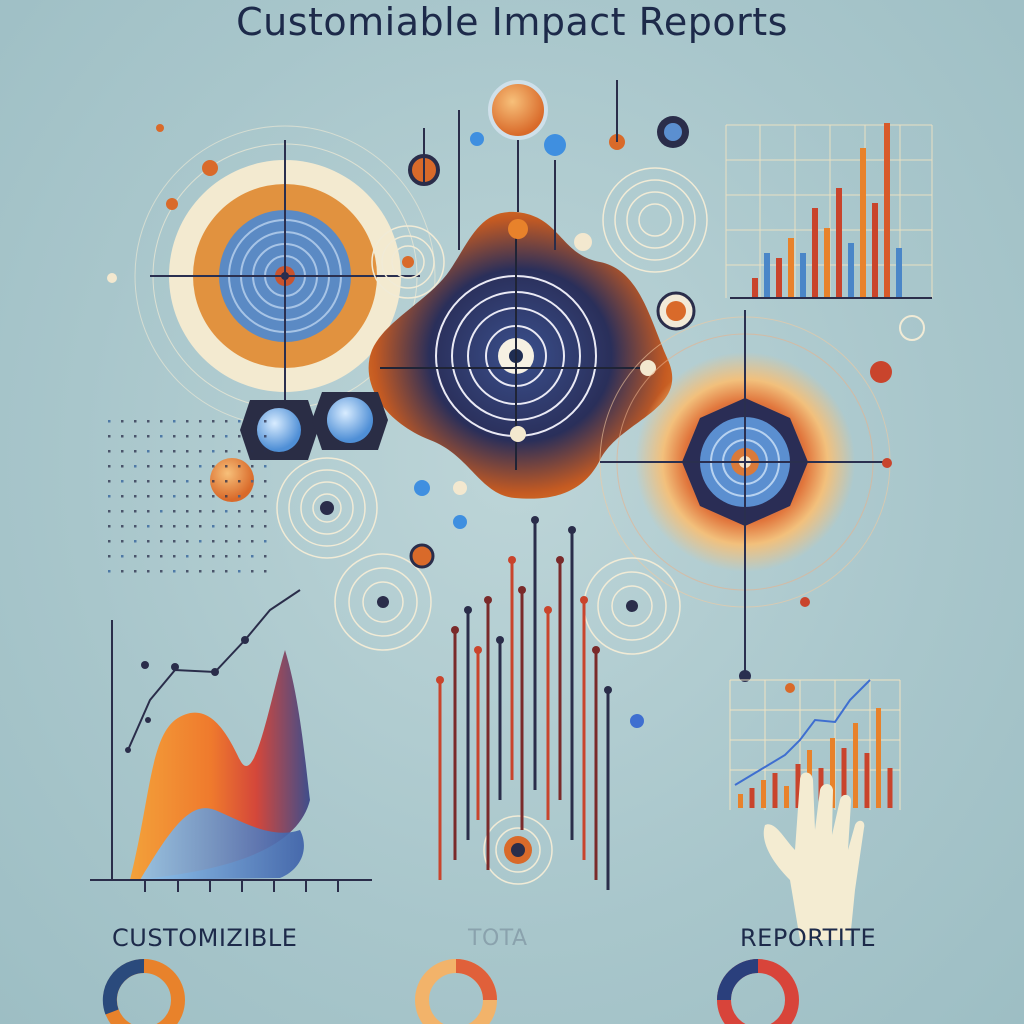 Image resolution: width=1024 pixels, height=1024 pixels. I want to click on hand-illustration, so click(814, 856).